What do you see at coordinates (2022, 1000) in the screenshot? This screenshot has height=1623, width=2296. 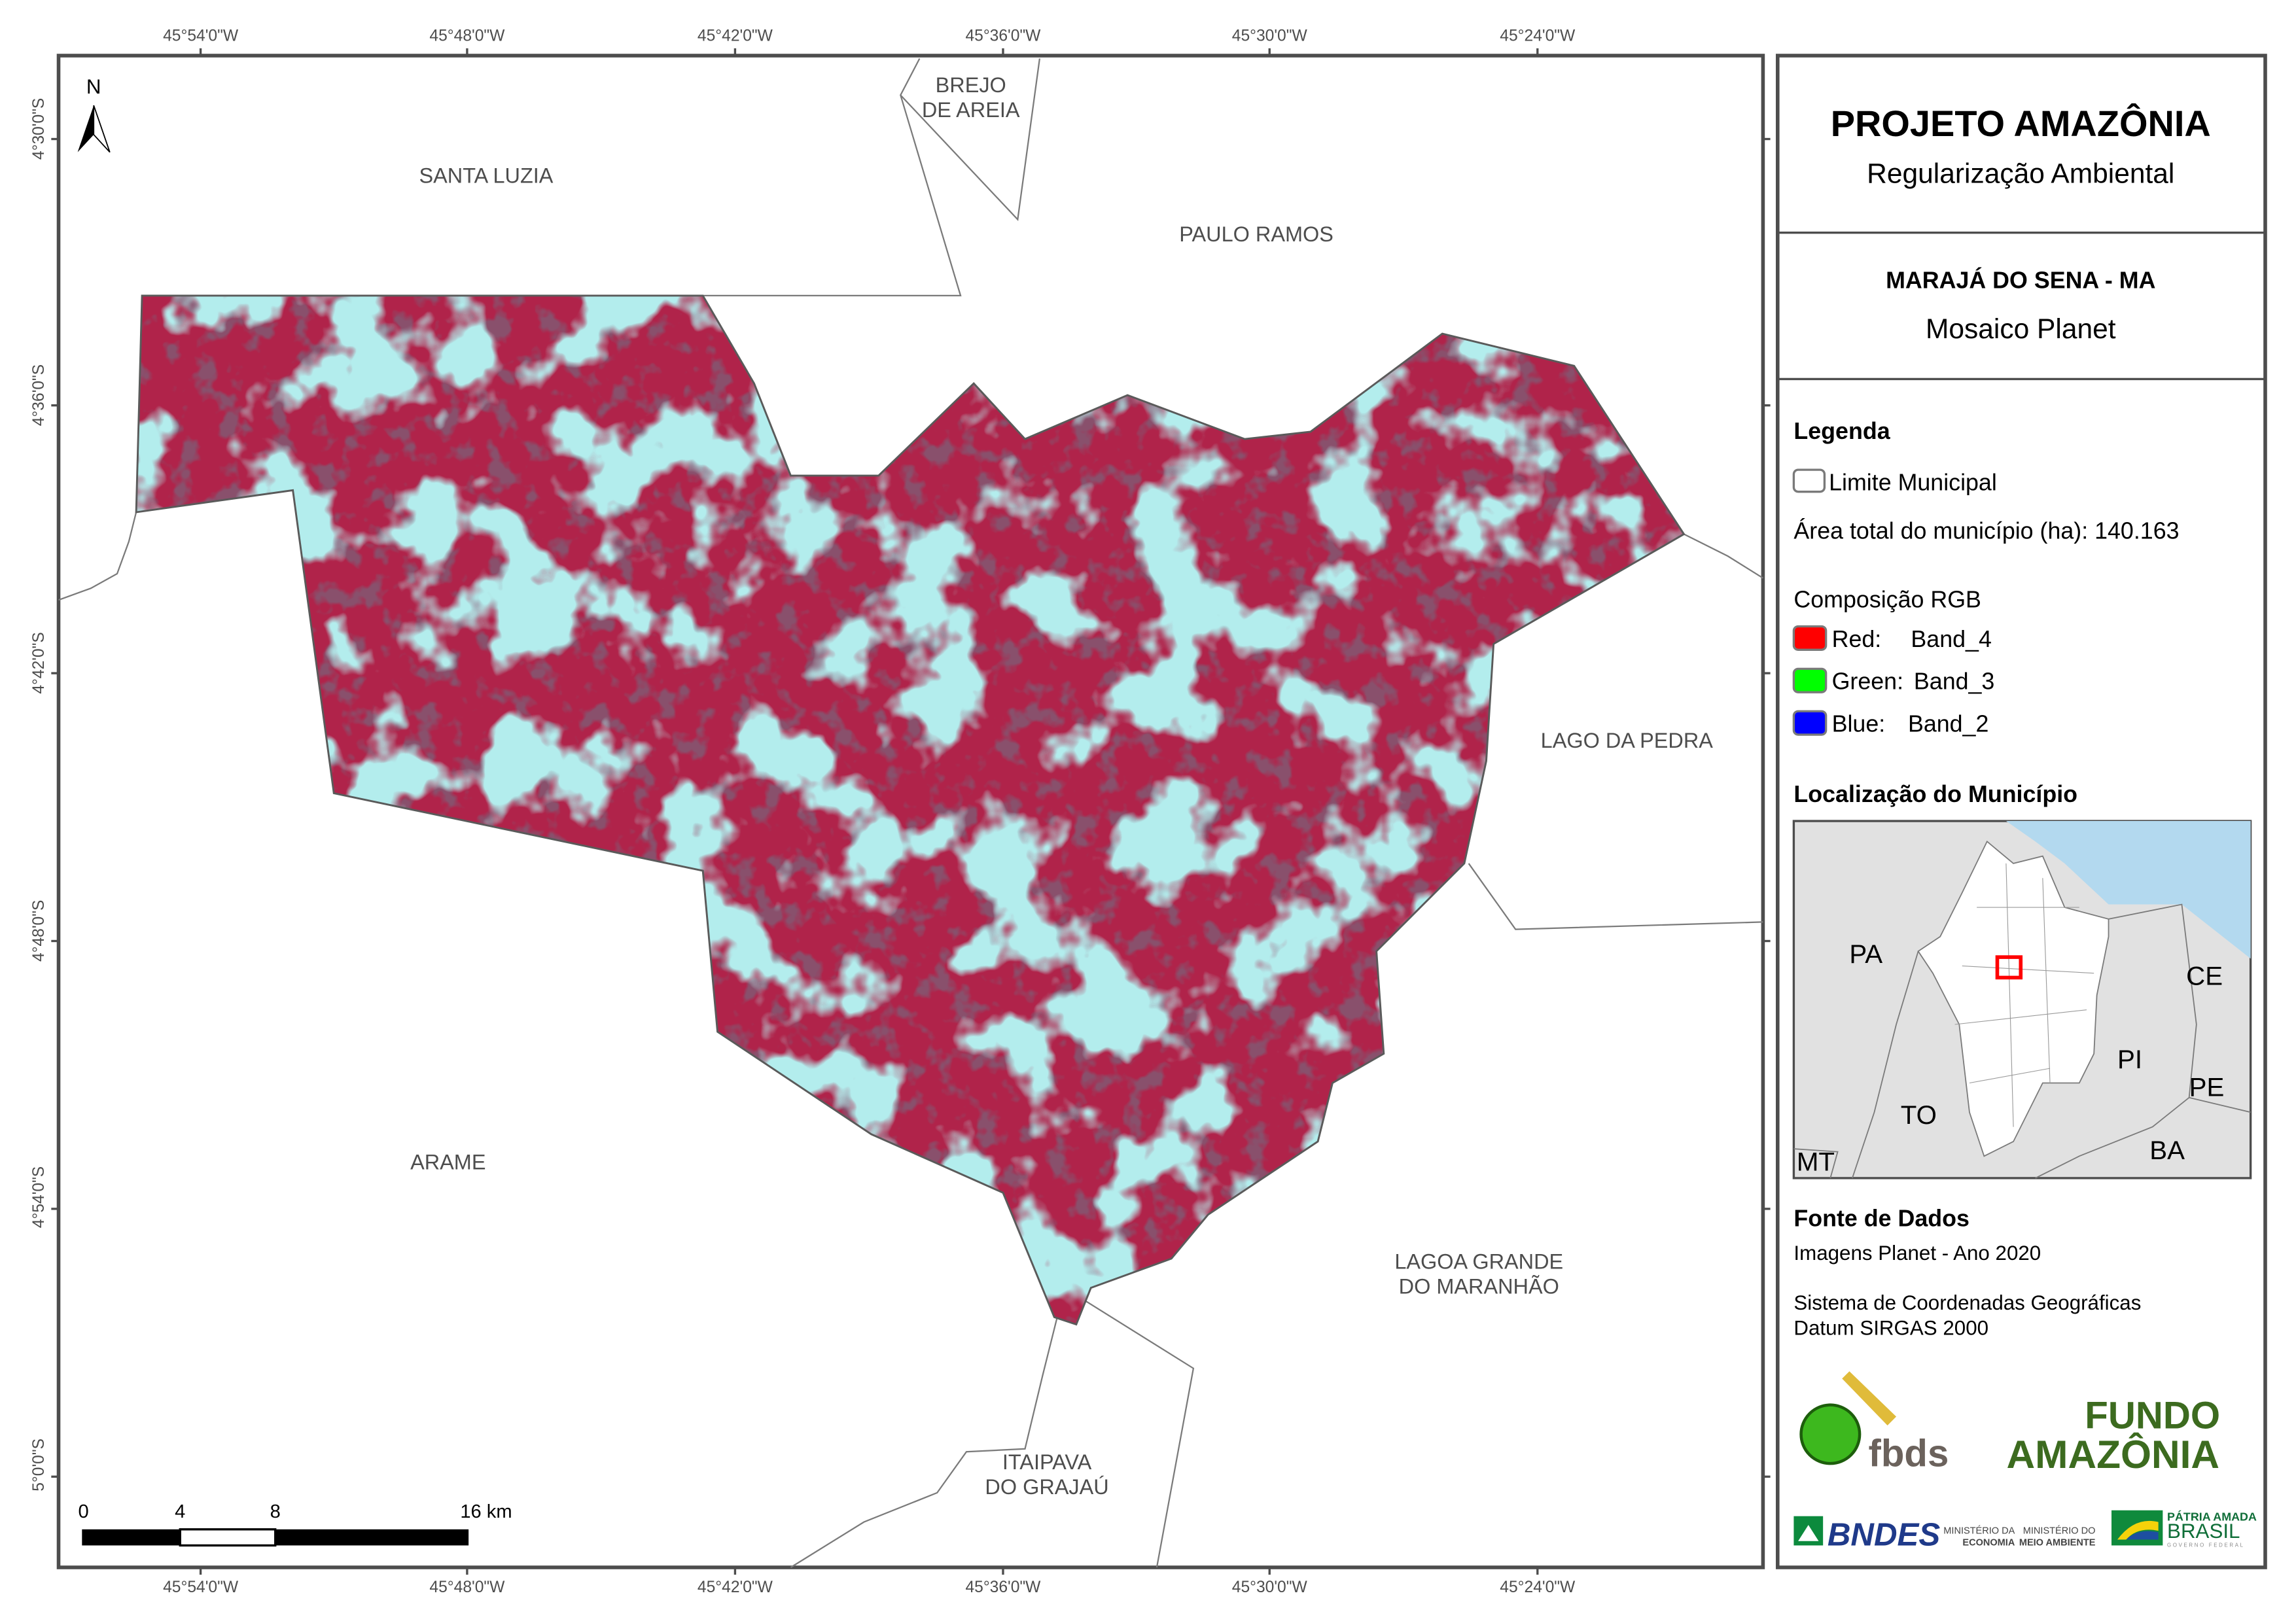 I see `location-inset-map: PA CE PI TO PE BA MT` at bounding box center [2022, 1000].